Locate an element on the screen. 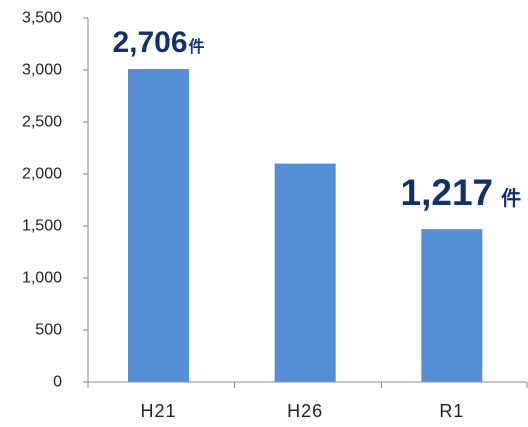 Image resolution: width=528 pixels, height=427 pixels. value-annotation-h21: 2,706件 is located at coordinates (158, 42).